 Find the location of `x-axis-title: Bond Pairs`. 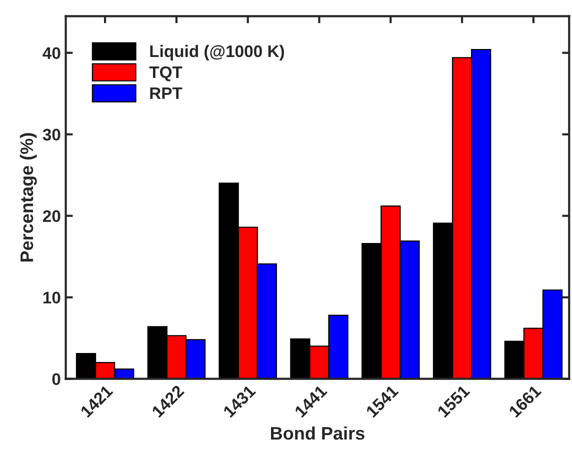

x-axis-title: Bond Pairs is located at coordinates (317, 433).